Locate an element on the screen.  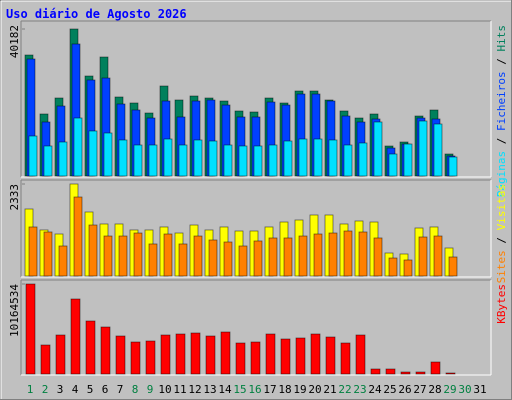
x-tick-label: 1 is located at coordinates (30, 389).